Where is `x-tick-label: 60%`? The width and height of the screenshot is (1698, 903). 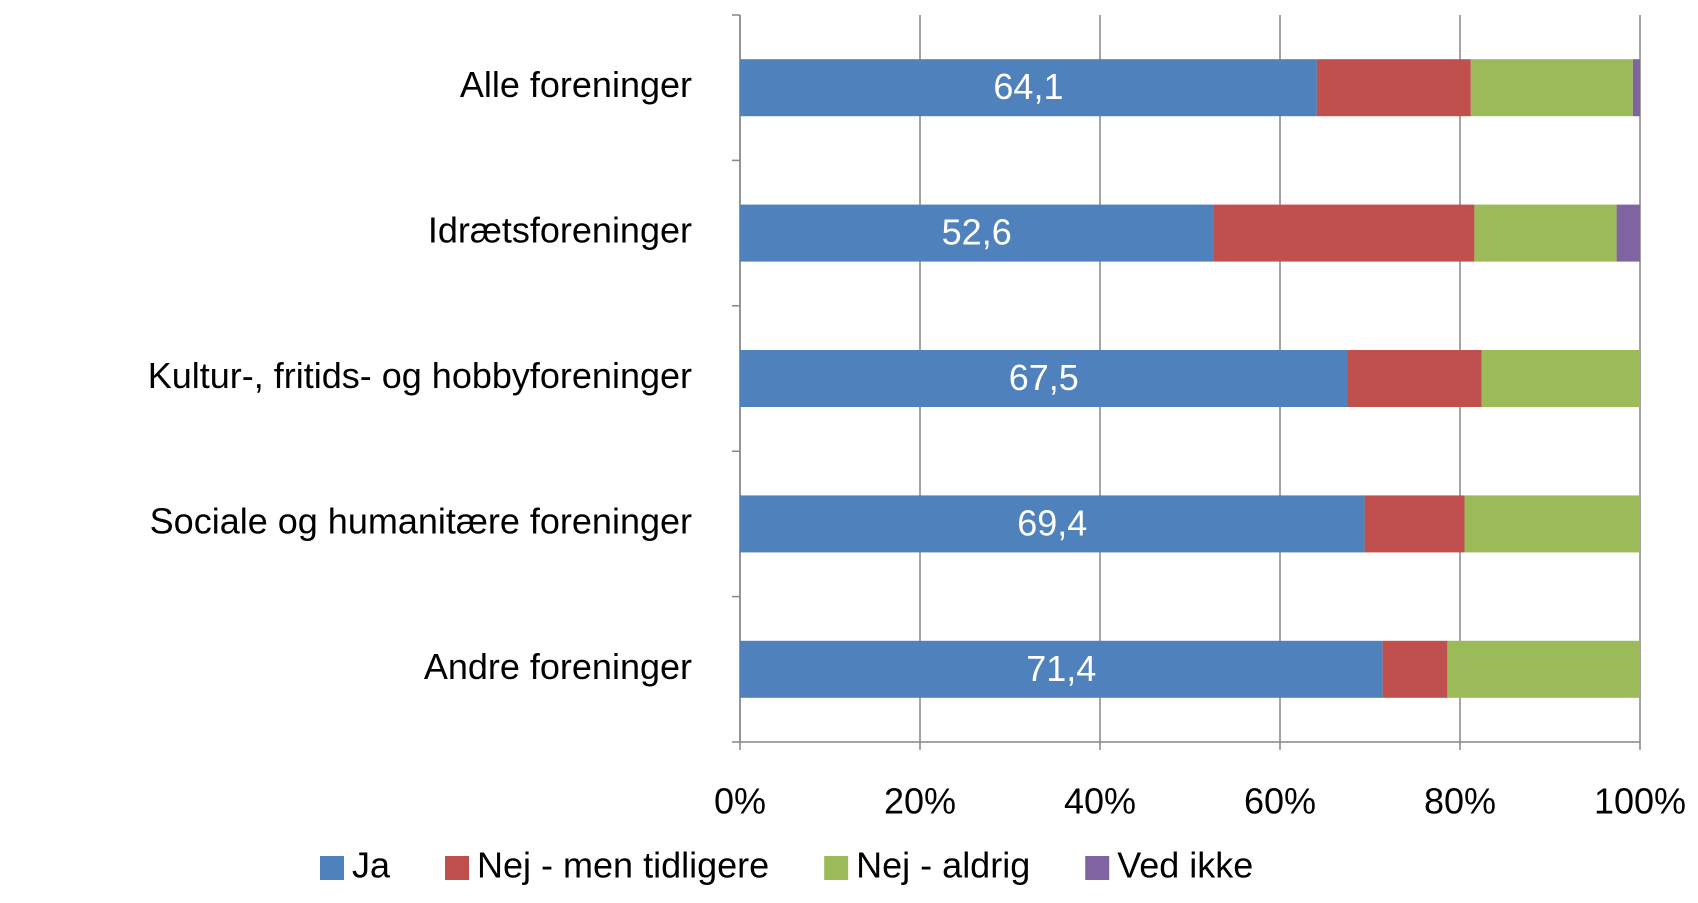 x-tick-label: 60% is located at coordinates (1280, 801).